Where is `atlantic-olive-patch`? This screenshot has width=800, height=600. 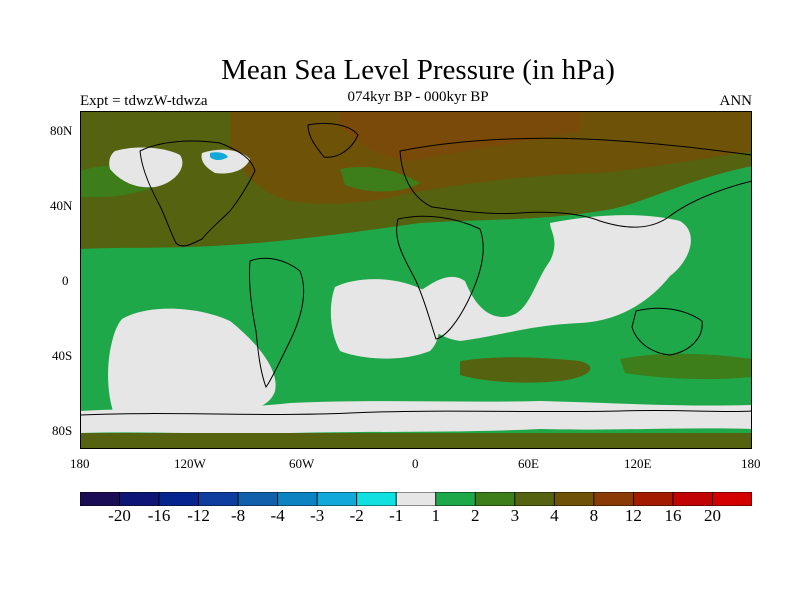 atlantic-olive-patch is located at coordinates (380, 179).